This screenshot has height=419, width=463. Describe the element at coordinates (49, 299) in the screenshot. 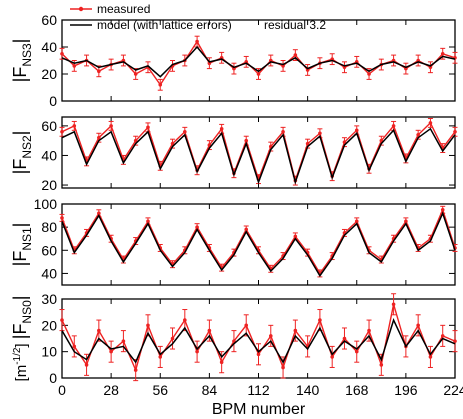

I see `y-tick-label: 30` at that location.